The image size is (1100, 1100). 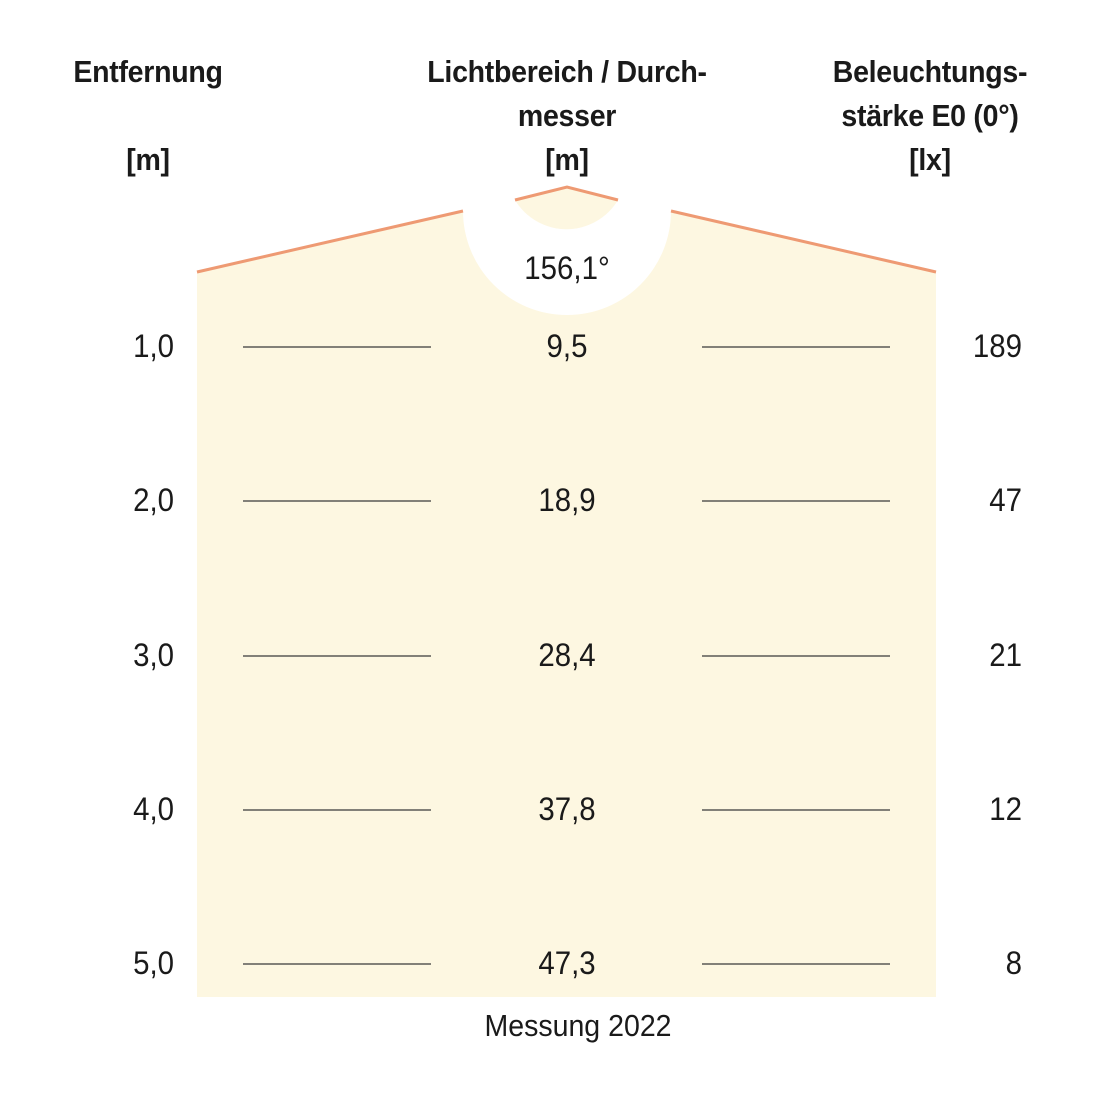 What do you see at coordinates (566, 208) in the screenshot?
I see `beam-angle-wedge` at bounding box center [566, 208].